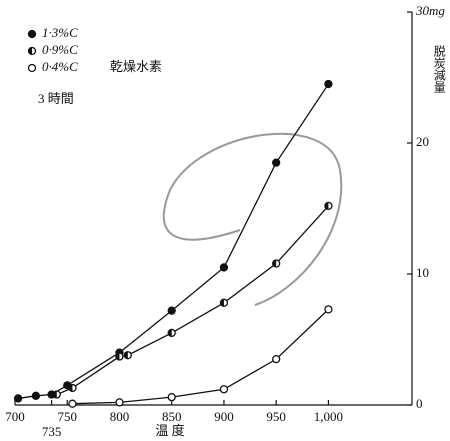 Image resolution: width=450 pixels, height=441 pixels. I want to click on y-tick-label: 10, so click(422, 272).